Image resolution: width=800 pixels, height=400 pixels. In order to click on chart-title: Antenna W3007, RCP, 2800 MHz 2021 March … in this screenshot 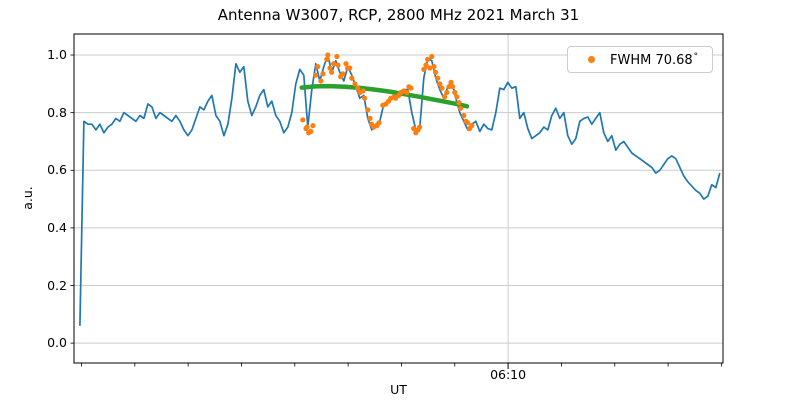, I will do `click(398, 15)`.